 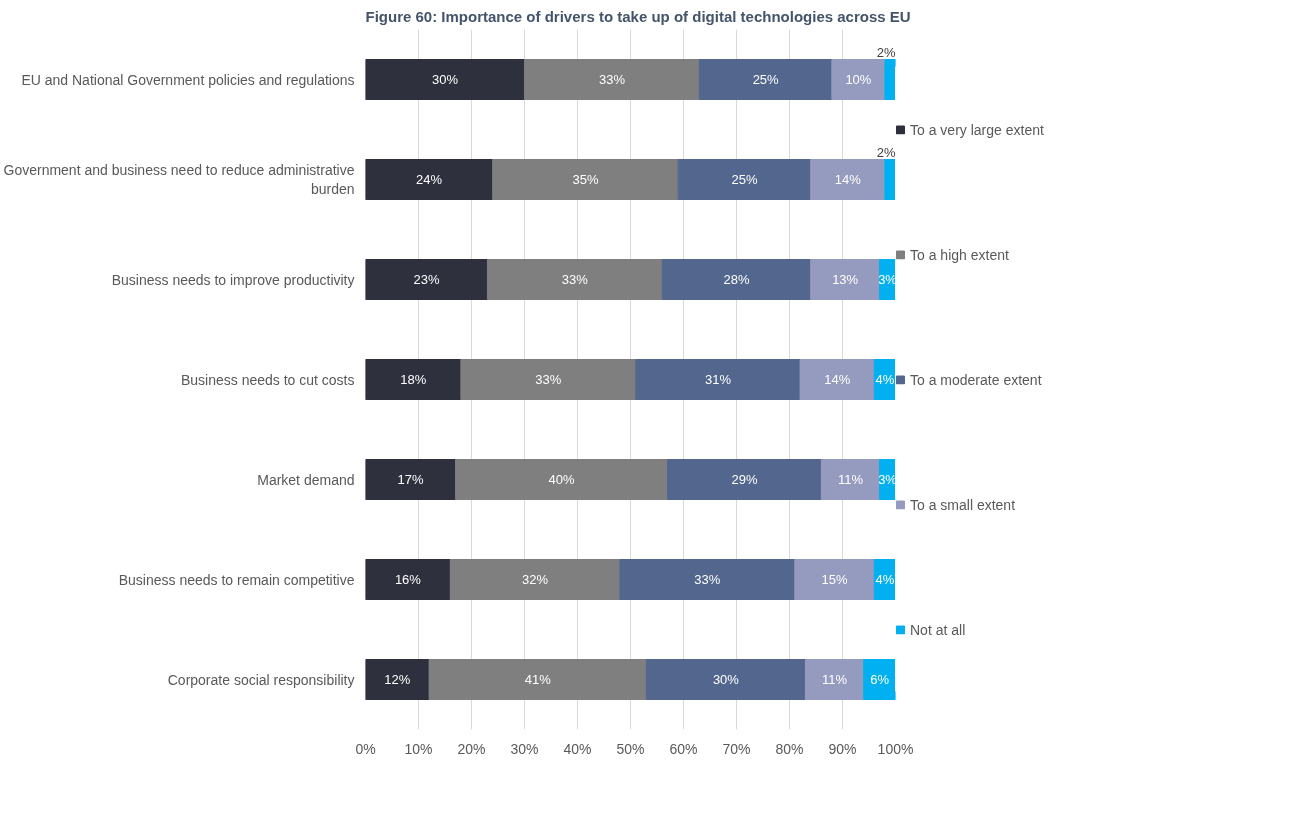 I want to click on data-label: 29%, so click(x=744, y=479).